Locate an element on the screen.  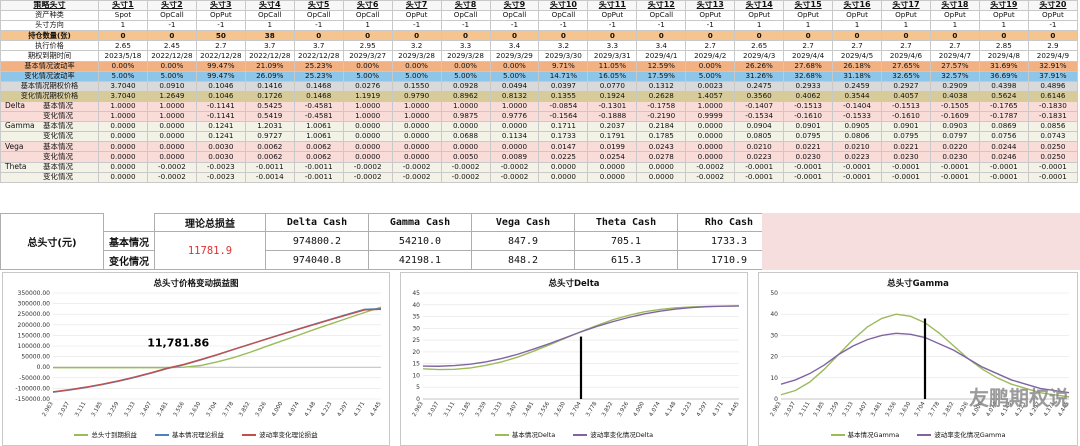
y-tick-label: -100000.00 is located at coordinates (32, 388).